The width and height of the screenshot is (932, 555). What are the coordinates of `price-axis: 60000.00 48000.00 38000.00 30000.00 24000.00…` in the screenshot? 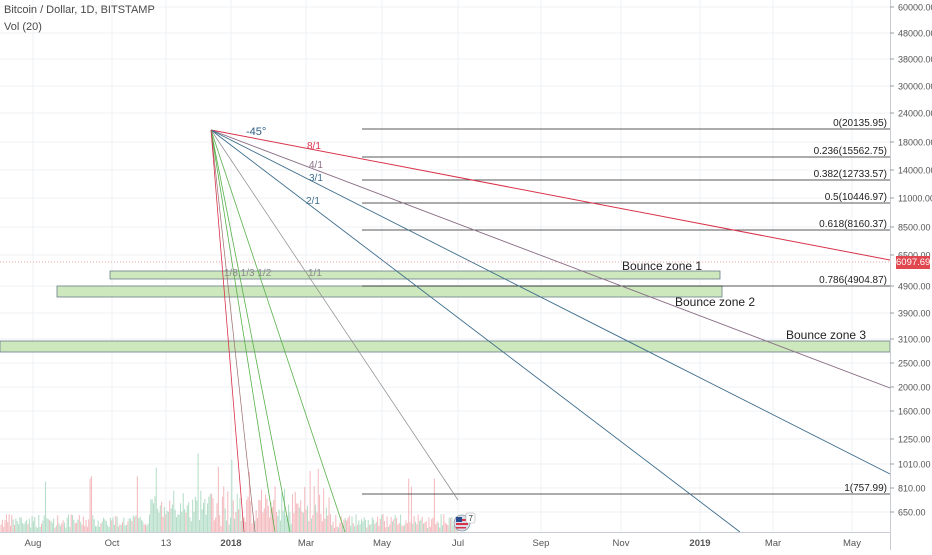 It's located at (911, 275).